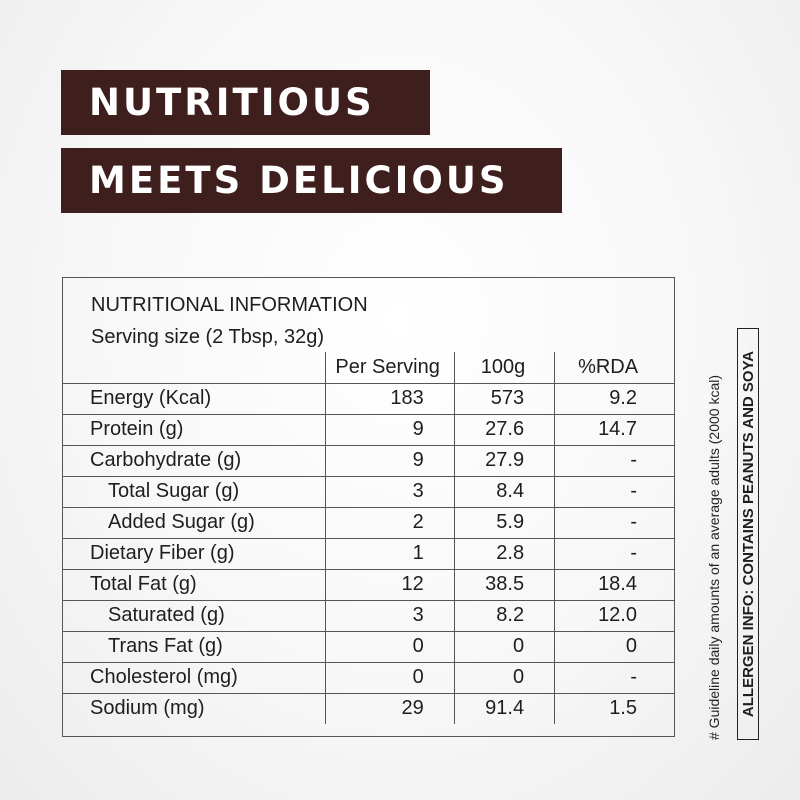 Image resolution: width=800 pixels, height=800 pixels. I want to click on per-serving-value: 29, so click(390, 708).